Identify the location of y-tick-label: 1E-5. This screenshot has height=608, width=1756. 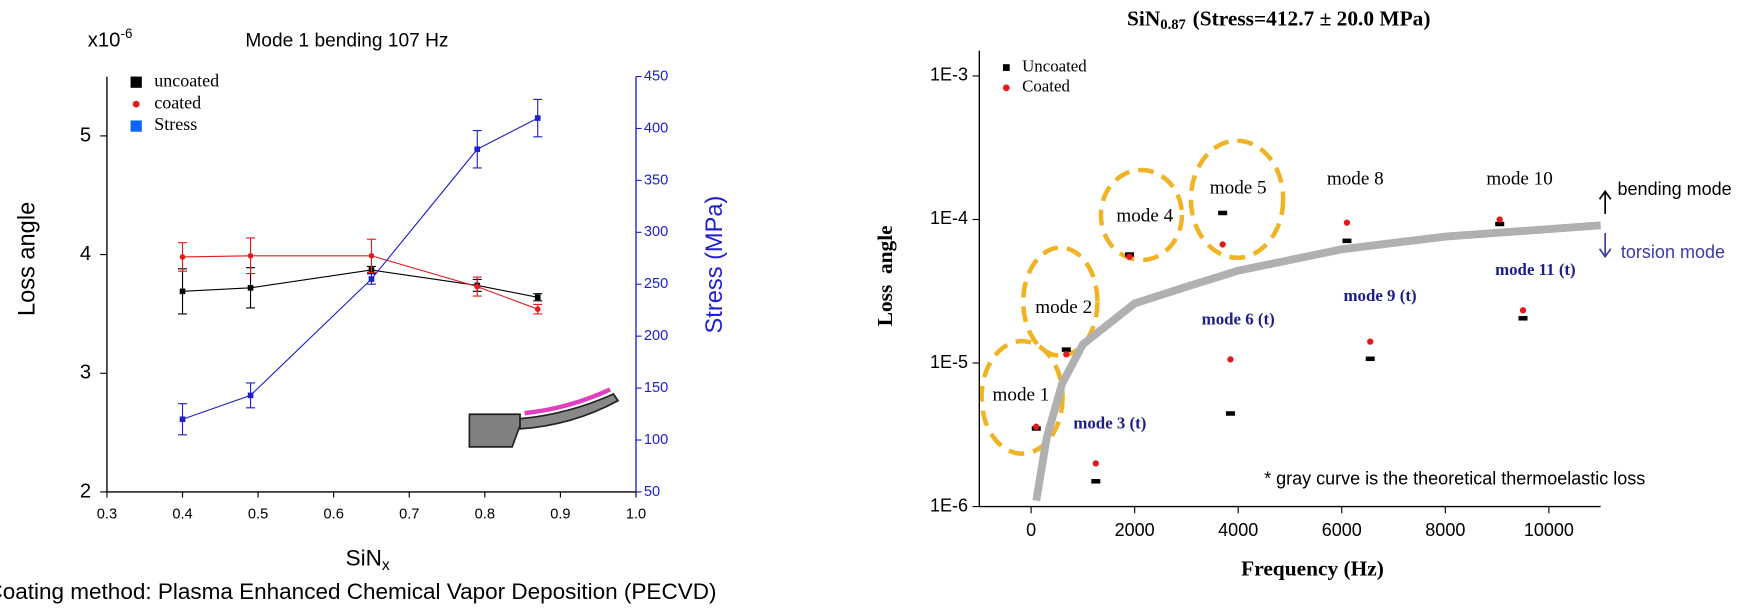
(949, 362).